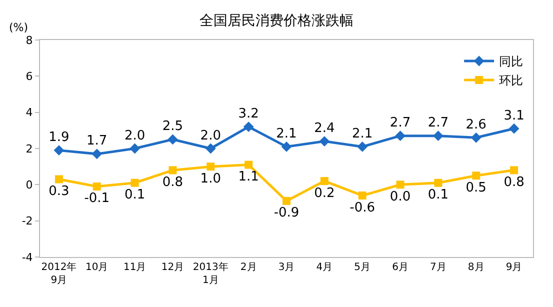  Describe the element at coordinates (277, 21) in the screenshot. I see `chart-title: 全国居民消费价格涨跌幅` at that location.